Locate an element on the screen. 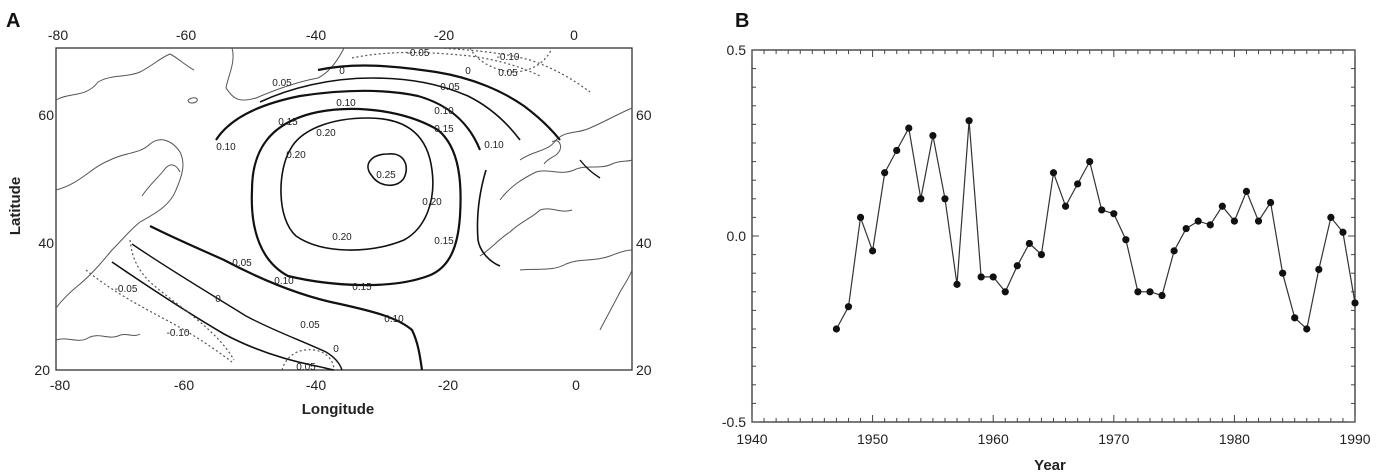  contour-neg010-top is located at coordinates (511, 60).